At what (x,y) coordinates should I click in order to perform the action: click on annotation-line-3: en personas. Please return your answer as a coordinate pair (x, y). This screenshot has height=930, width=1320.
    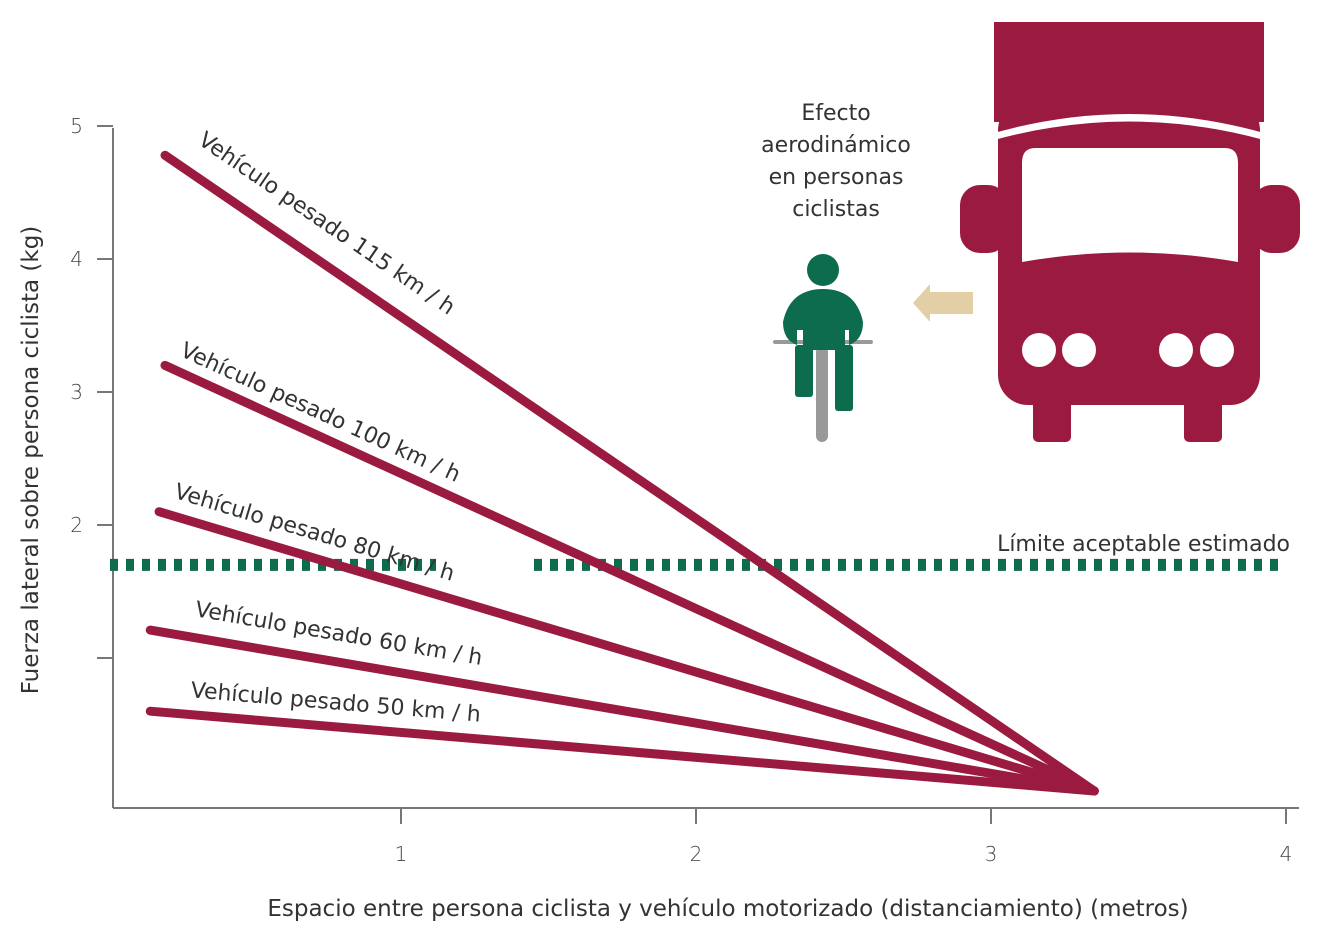
    Looking at the image, I should click on (836, 177).